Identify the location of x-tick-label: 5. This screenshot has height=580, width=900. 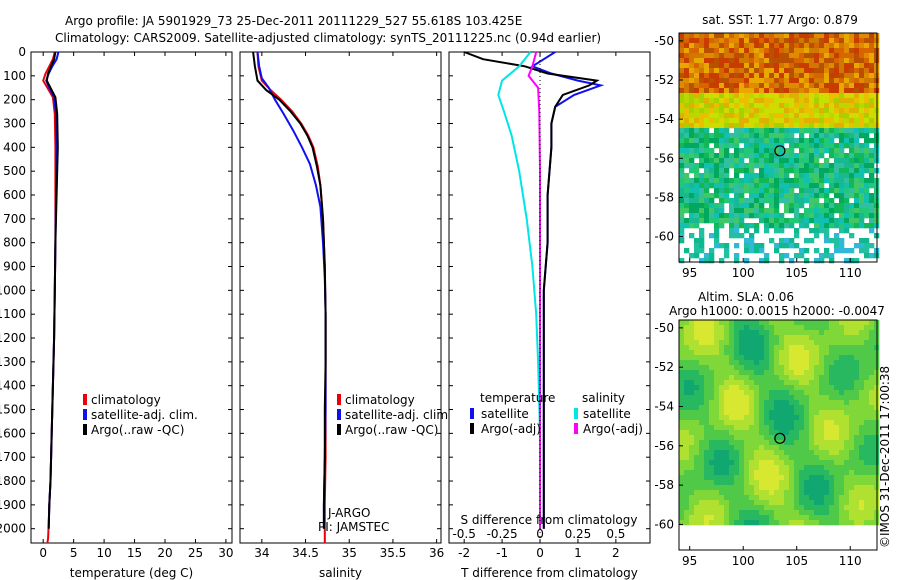
(74, 553).